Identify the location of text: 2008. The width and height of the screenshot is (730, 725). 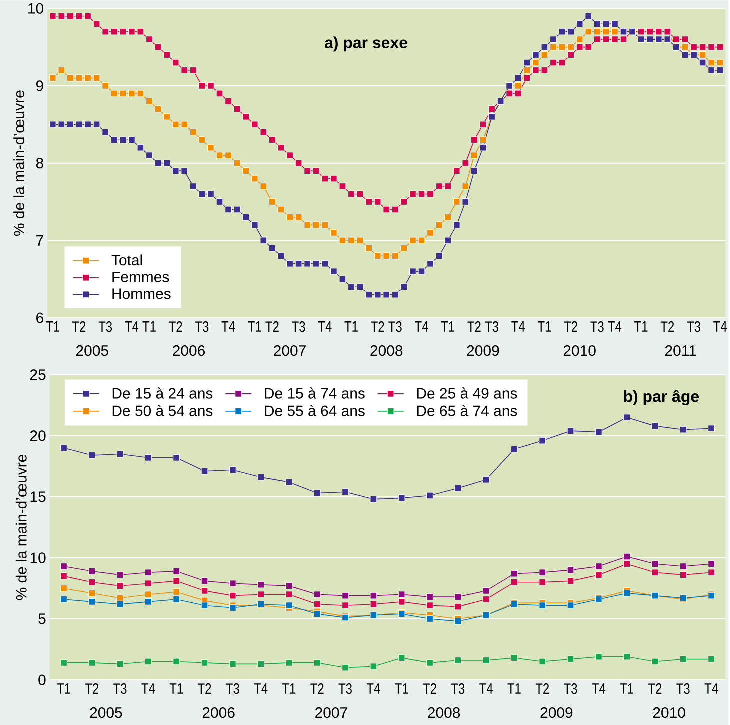
(444, 712).